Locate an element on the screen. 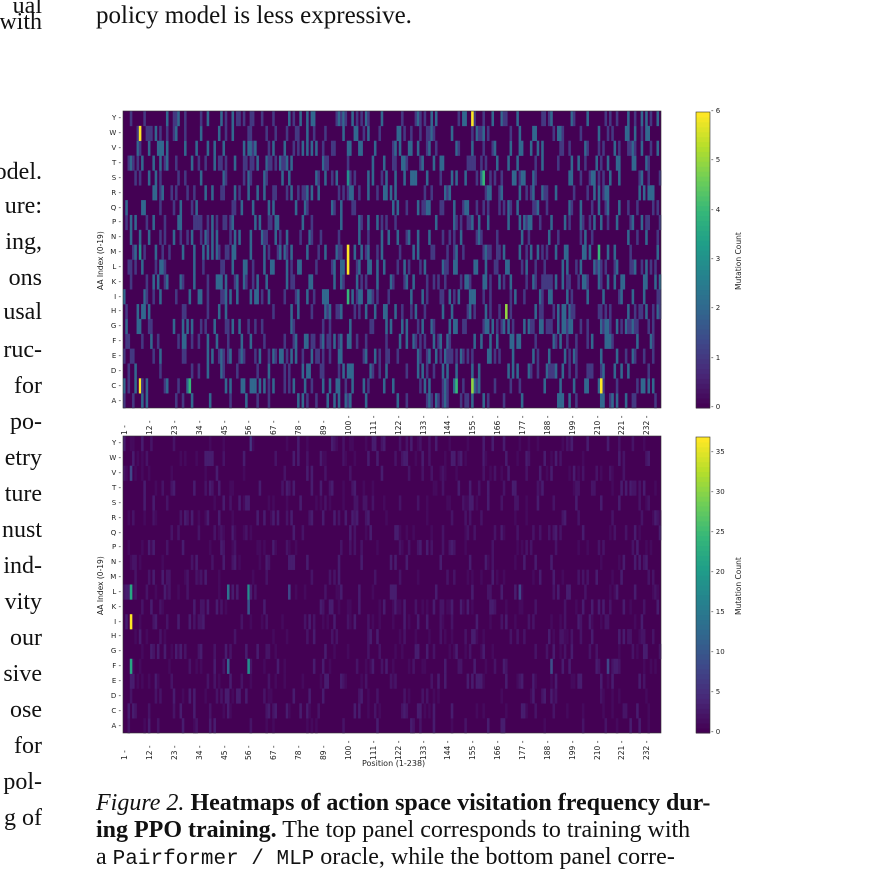 The height and width of the screenshot is (873, 895). y-tick-label: I - is located at coordinates (117, 296).